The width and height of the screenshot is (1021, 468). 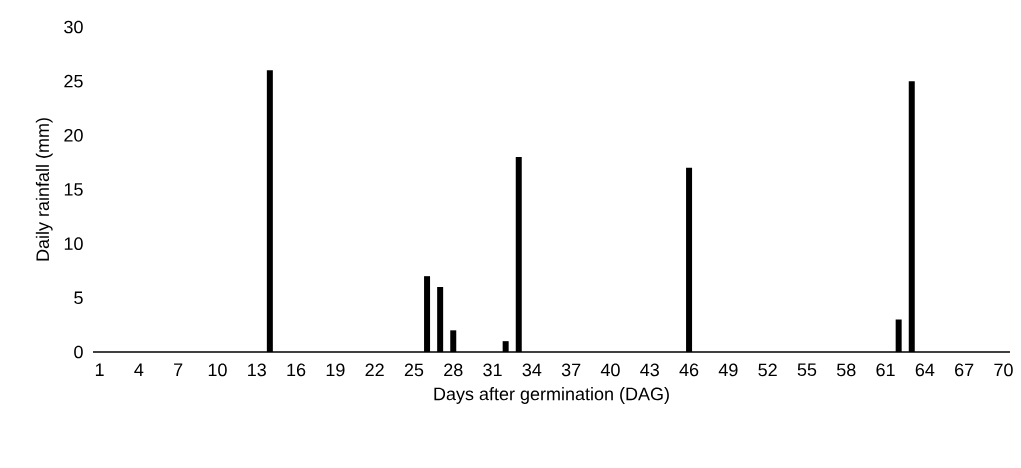 What do you see at coordinates (492, 370) in the screenshot?
I see `x-tick-label: 31` at bounding box center [492, 370].